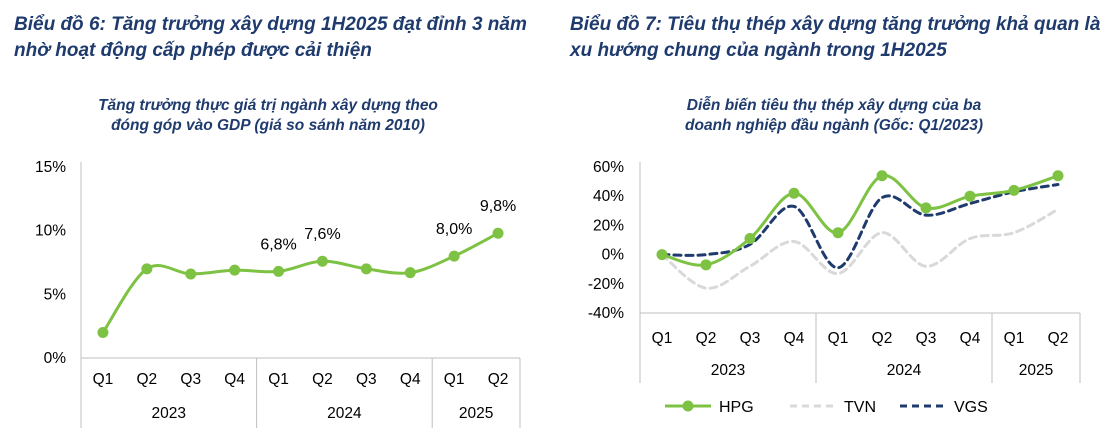  Describe the element at coordinates (860, 407) in the screenshot. I see `c7-legend-label-tvn: TVN` at that location.